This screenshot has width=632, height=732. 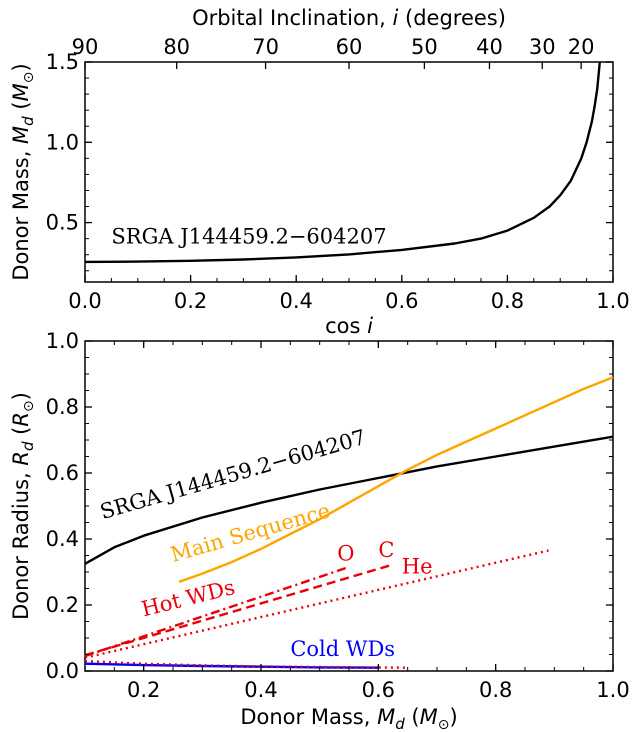 What do you see at coordinates (342, 649) in the screenshot?
I see `bottom-annotation: Cold WDs` at bounding box center [342, 649].